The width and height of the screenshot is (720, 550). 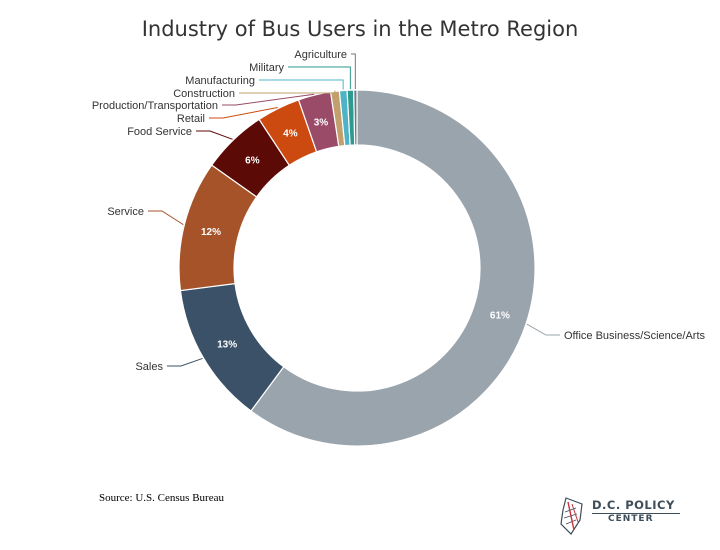 What do you see at coordinates (353, 71) in the screenshot?
I see `callout-line-agriculture` at bounding box center [353, 71].